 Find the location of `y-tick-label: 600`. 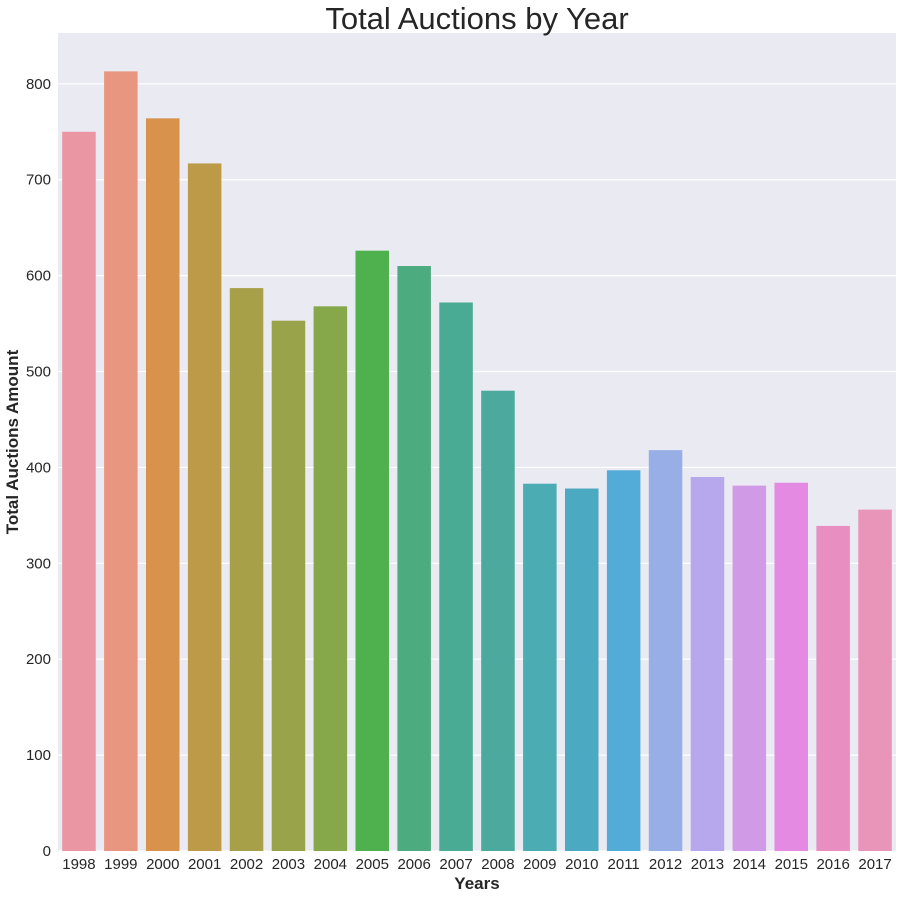

y-tick-label: 600 is located at coordinates (38, 276).